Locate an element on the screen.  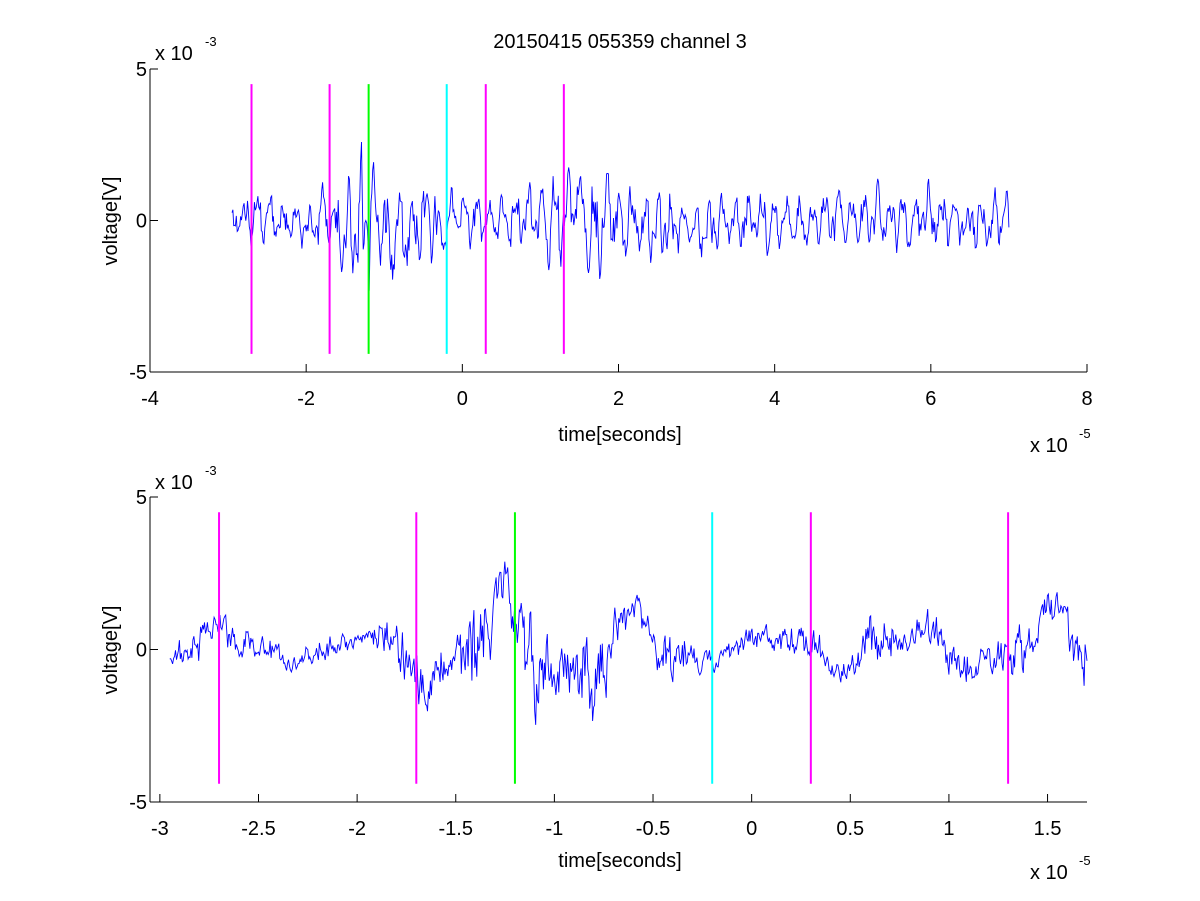
top-x-tick-label: 4 is located at coordinates (774, 399).